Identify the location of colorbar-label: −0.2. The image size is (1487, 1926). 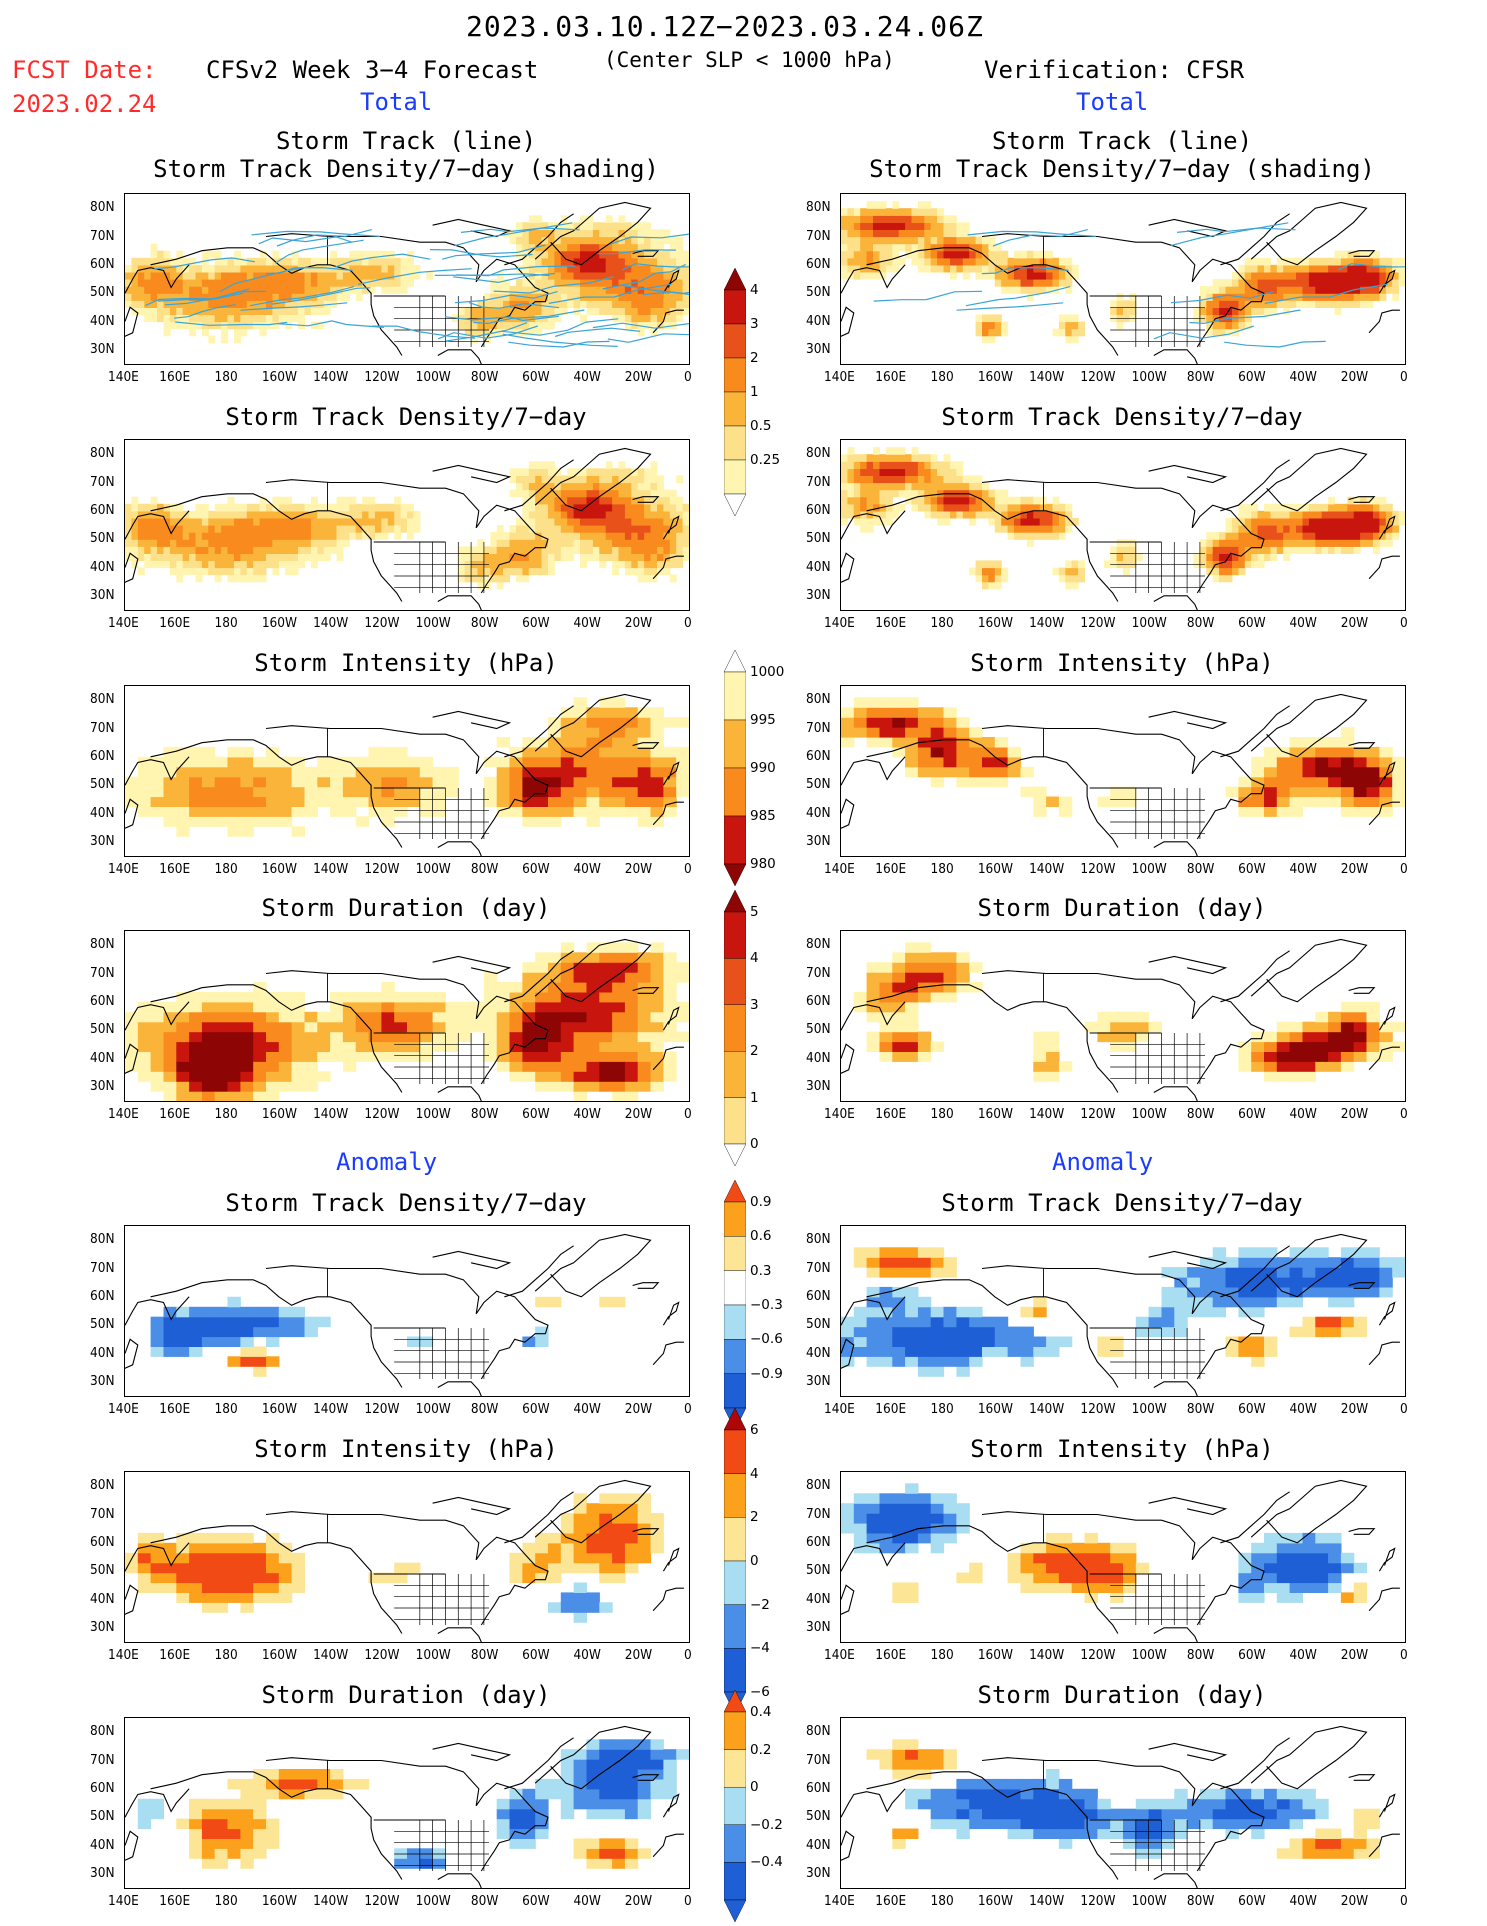
(766, 1825).